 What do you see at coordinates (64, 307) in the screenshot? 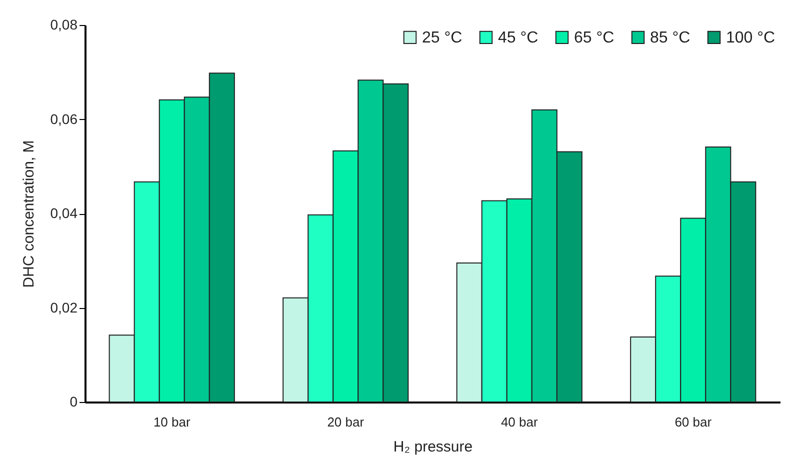
I see `y-tick-label: 0,02` at bounding box center [64, 307].